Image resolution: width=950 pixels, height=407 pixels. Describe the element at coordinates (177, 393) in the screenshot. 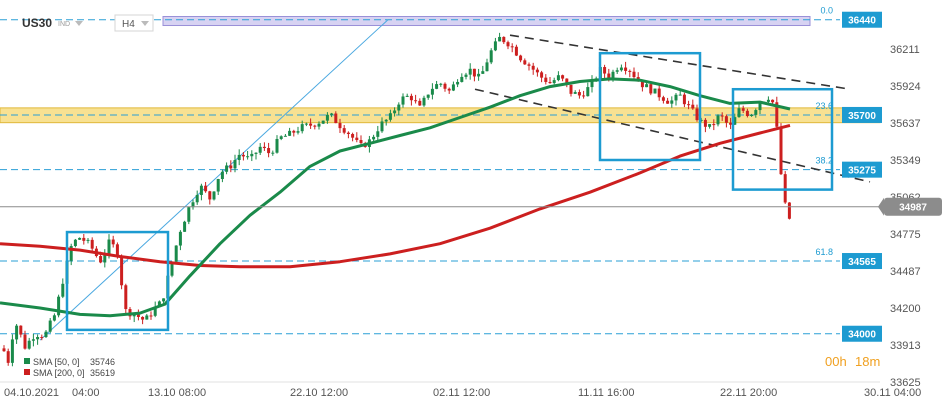

I see `x-tick-label: 13.10 08:00` at that location.